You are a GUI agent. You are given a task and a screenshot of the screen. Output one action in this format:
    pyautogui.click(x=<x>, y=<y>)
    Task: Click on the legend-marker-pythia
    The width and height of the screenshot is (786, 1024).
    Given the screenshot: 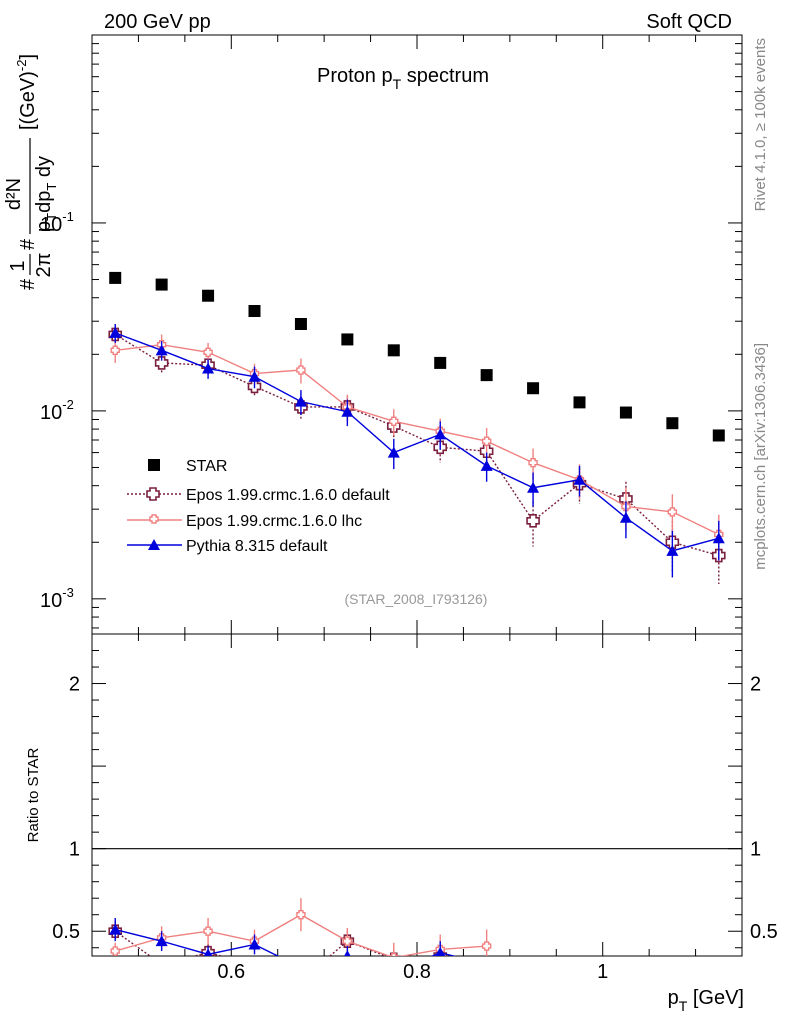 What is the action you would take?
    pyautogui.click(x=154, y=544)
    